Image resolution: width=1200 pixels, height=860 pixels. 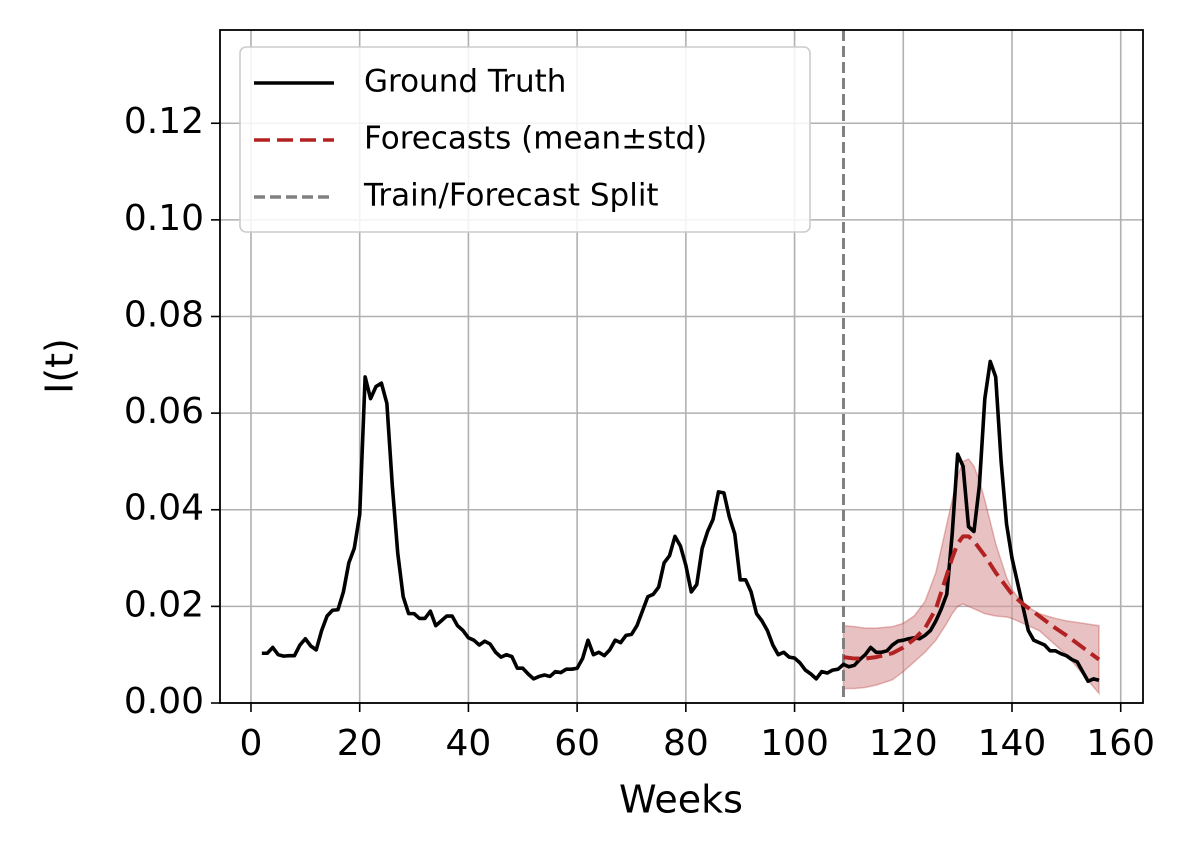 What do you see at coordinates (360, 743) in the screenshot?
I see `x-tick-label: 20` at bounding box center [360, 743].